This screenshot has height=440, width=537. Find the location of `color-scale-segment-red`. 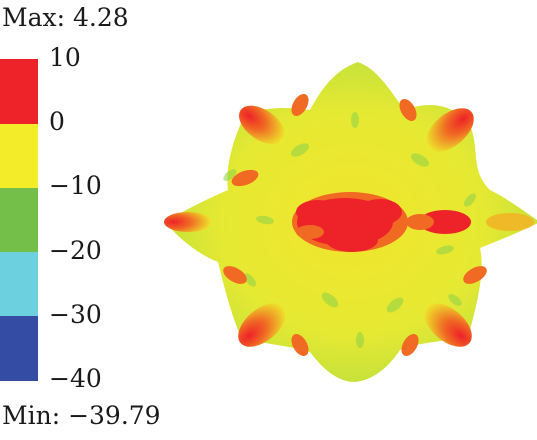

color-scale-segment-red is located at coordinates (19, 91).